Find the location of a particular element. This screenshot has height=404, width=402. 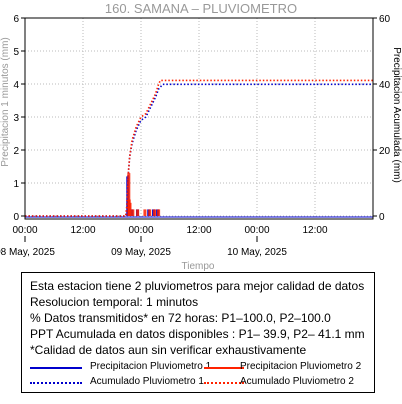

y-right-tick-label: 0 is located at coordinates (382, 217).